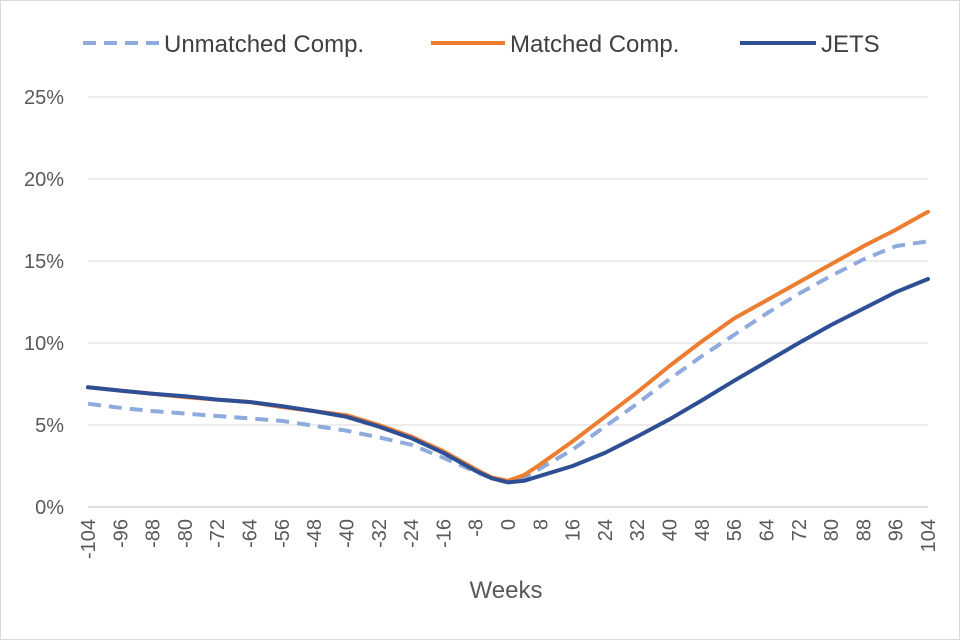 The width and height of the screenshot is (960, 640). I want to click on x-tick-label: 24, so click(606, 530).